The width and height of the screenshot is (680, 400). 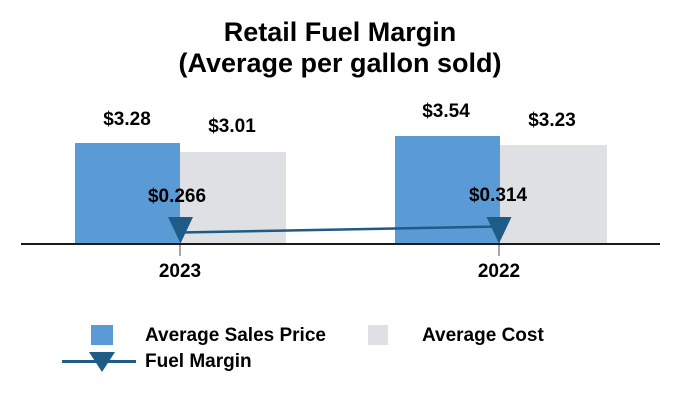 What do you see at coordinates (499, 230) in the screenshot?
I see `fuel-margin-marker-2022-triangle-down-icon` at bounding box center [499, 230].